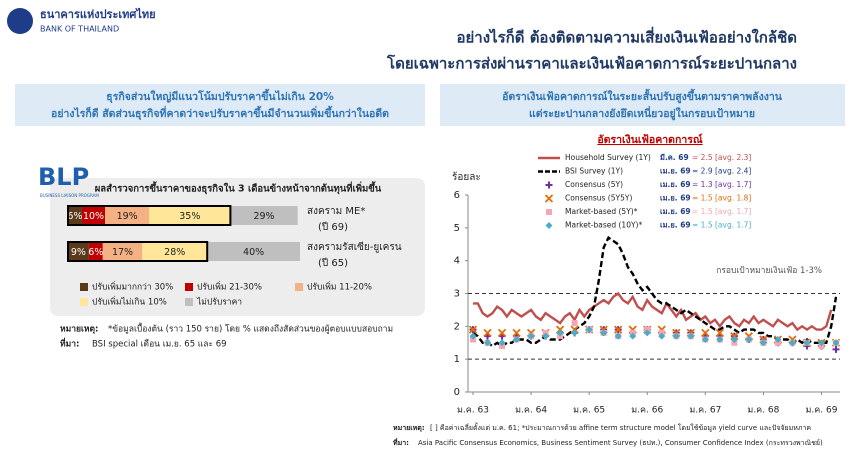  Describe the element at coordinates (674, 157) in the screenshot. I see `legend-date: มี.ค. 69` at that location.